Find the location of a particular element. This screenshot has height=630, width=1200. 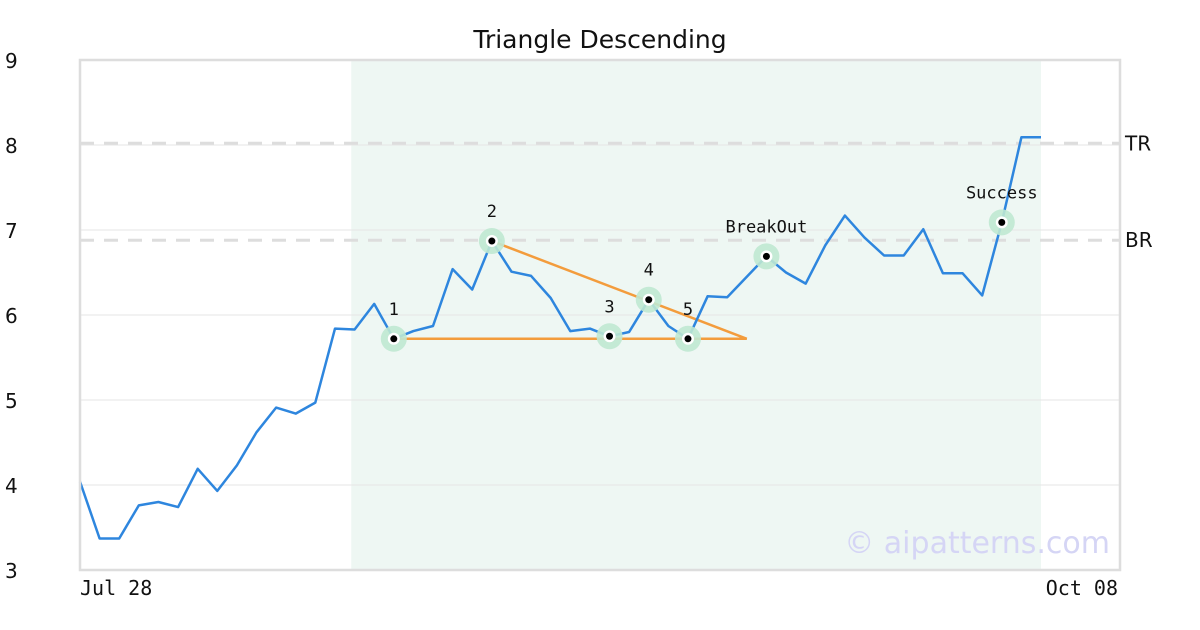

point-label-2: 2 is located at coordinates (492, 212).